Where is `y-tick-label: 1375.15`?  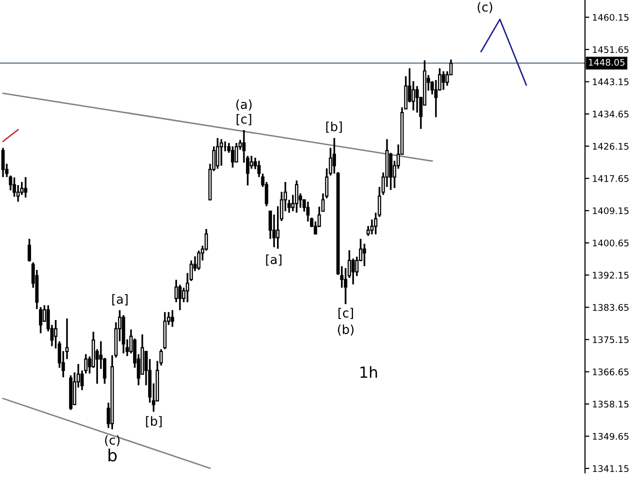
y-tick-label: 1375.15 is located at coordinates (610, 340).